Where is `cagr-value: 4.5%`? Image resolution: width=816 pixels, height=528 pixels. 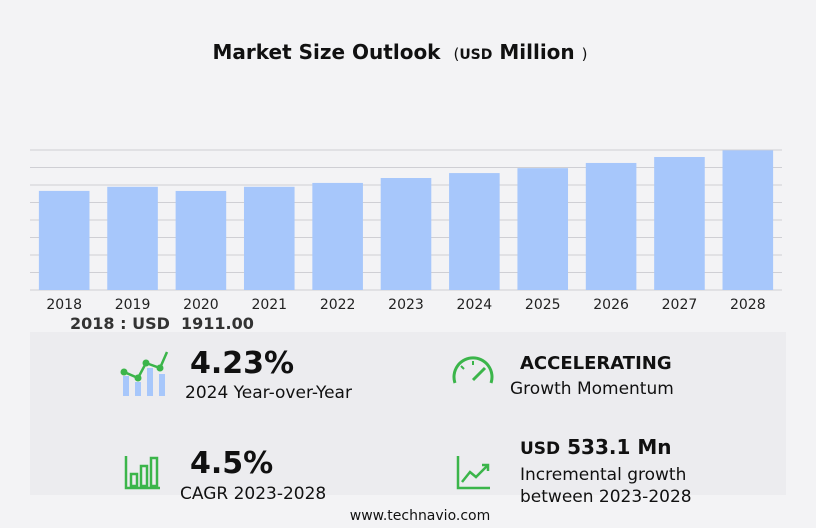
cagr-value: 4.5% is located at coordinates (232, 463).